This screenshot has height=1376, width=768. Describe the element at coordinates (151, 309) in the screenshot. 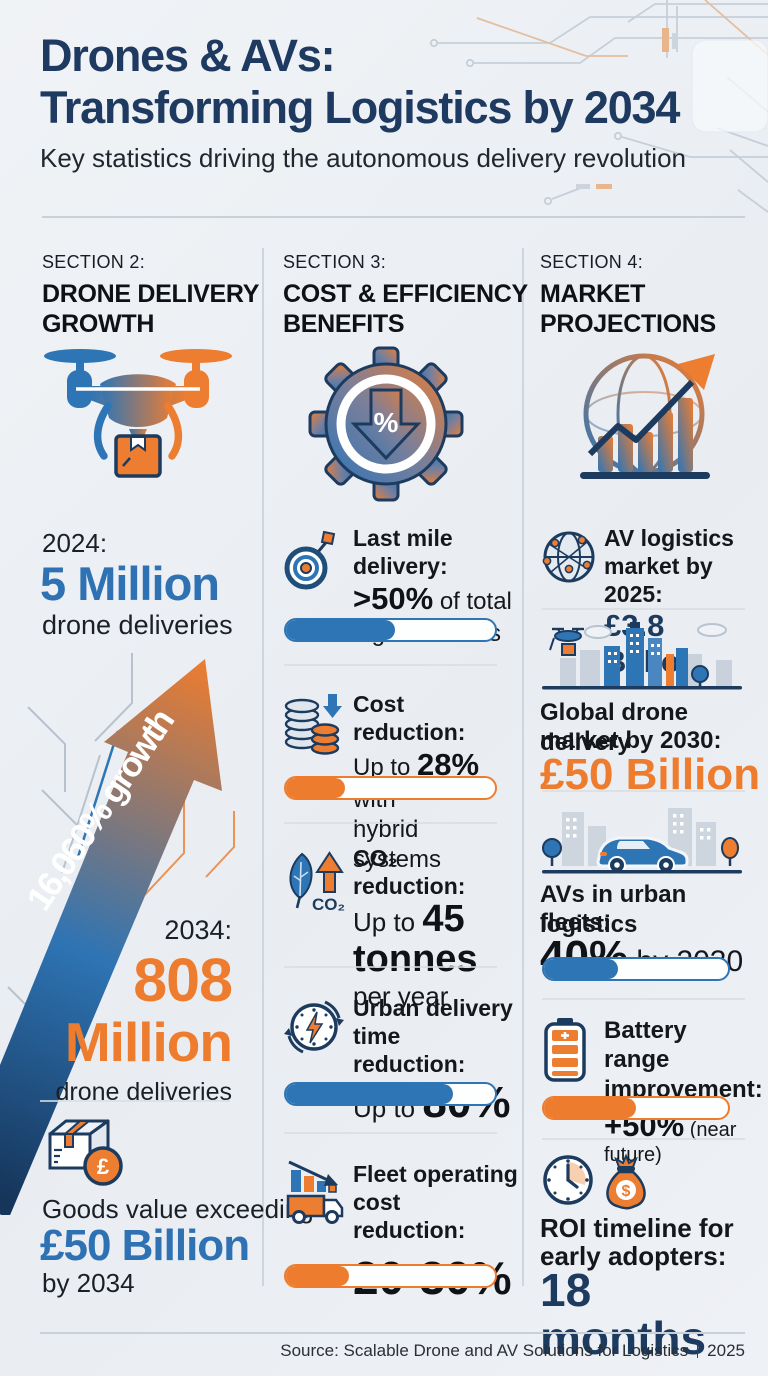

I see `section2-title: DRONE DELIVERY GROWTH` at that location.